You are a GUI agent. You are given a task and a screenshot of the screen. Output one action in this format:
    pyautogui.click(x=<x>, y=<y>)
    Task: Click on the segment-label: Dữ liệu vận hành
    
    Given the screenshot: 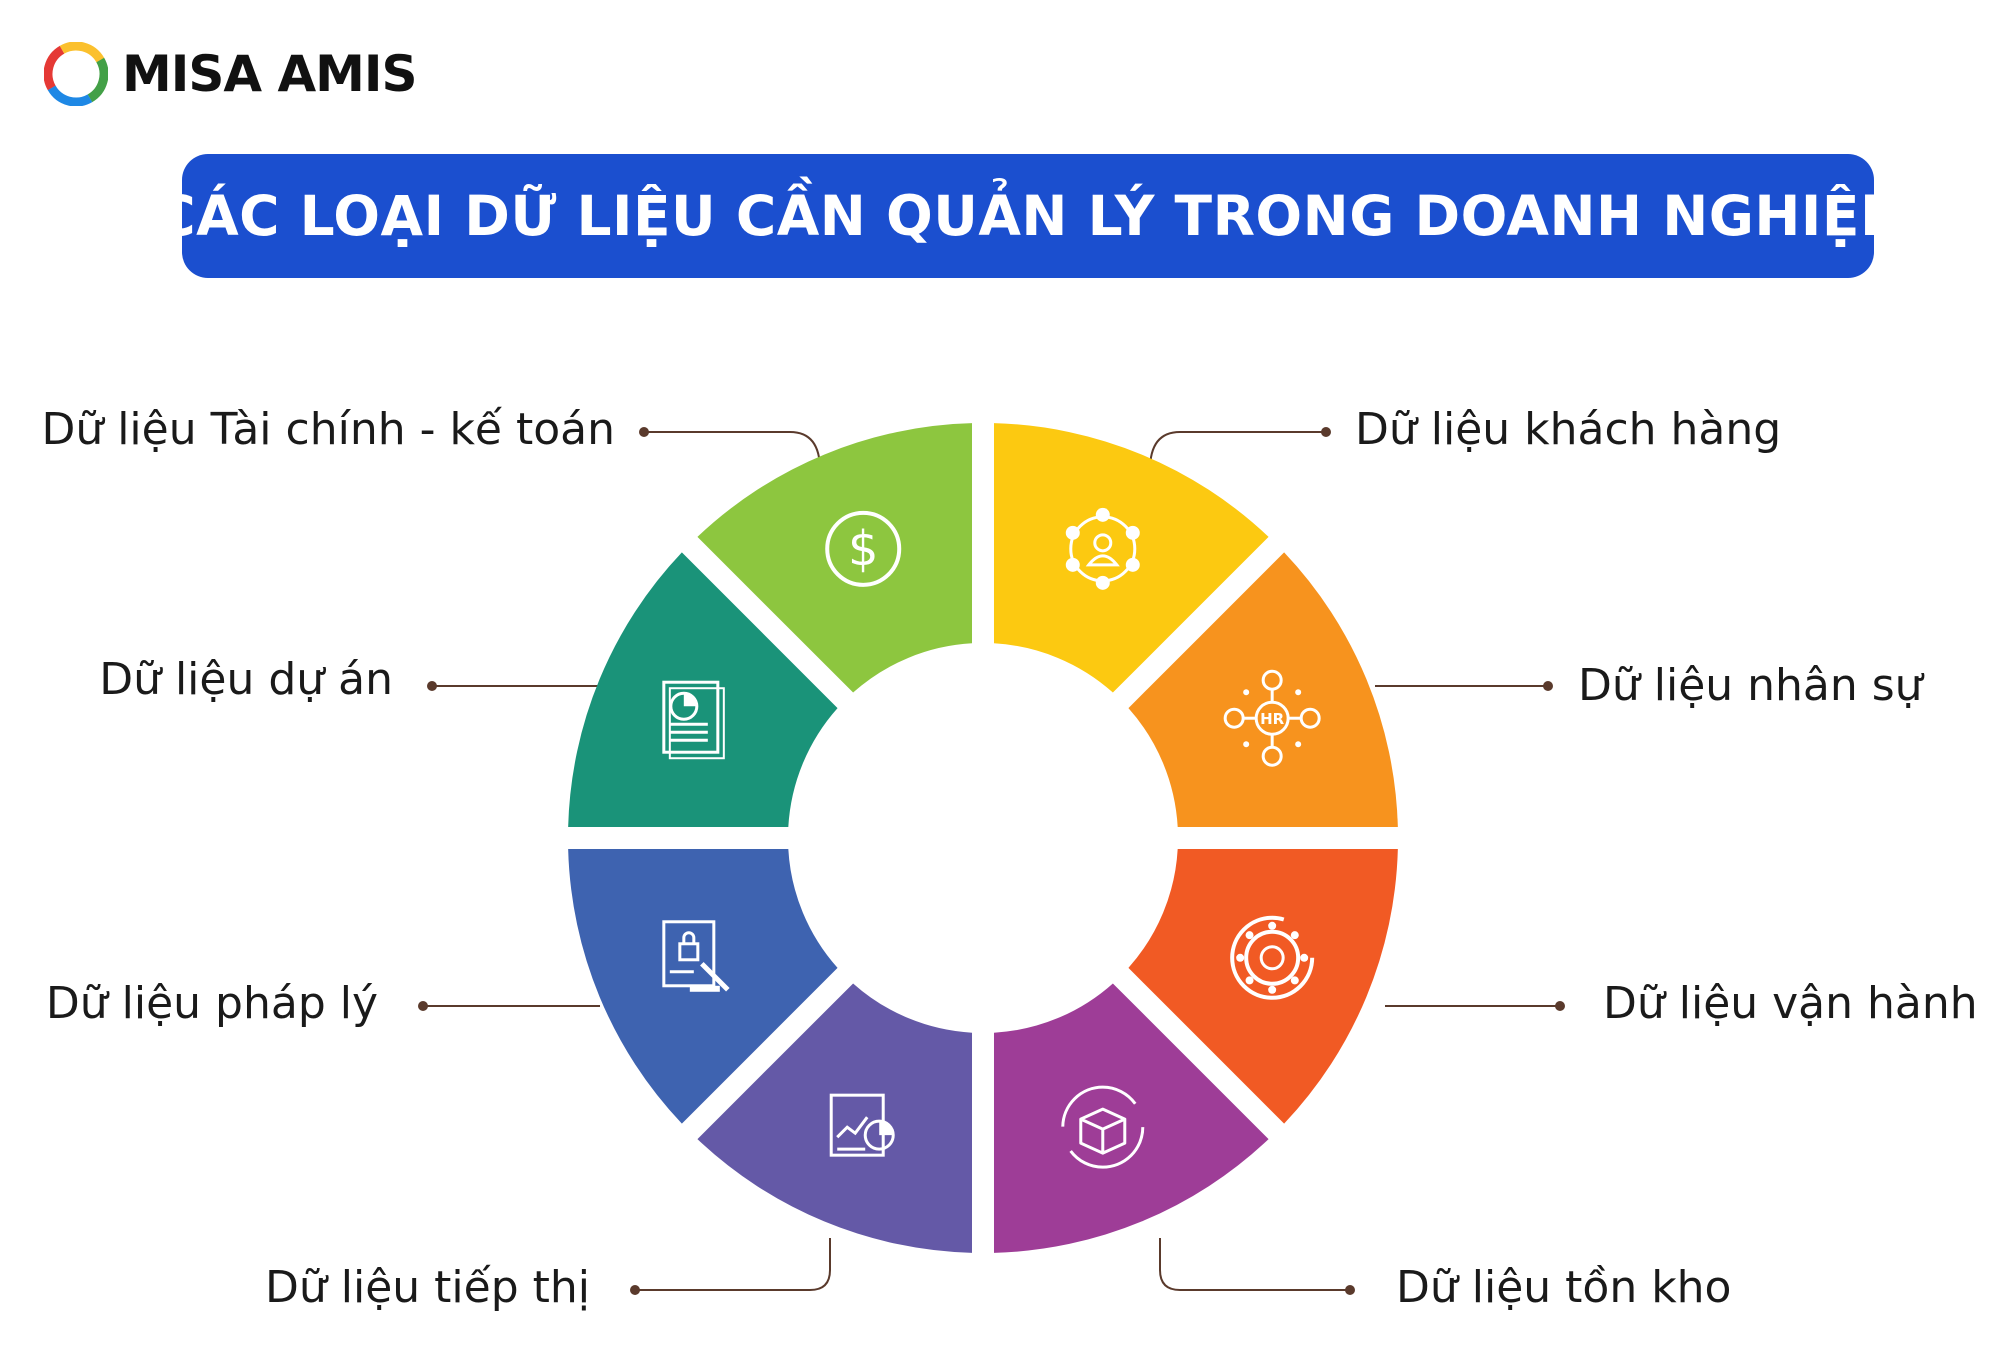 What is the action you would take?
    pyautogui.click(x=1790, y=1003)
    